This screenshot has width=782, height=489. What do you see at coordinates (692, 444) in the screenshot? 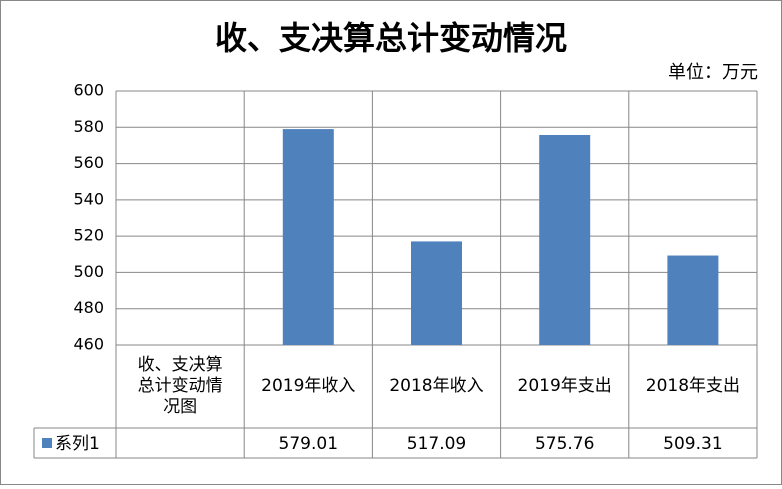
I see `table-value: 509.31` at bounding box center [692, 444].